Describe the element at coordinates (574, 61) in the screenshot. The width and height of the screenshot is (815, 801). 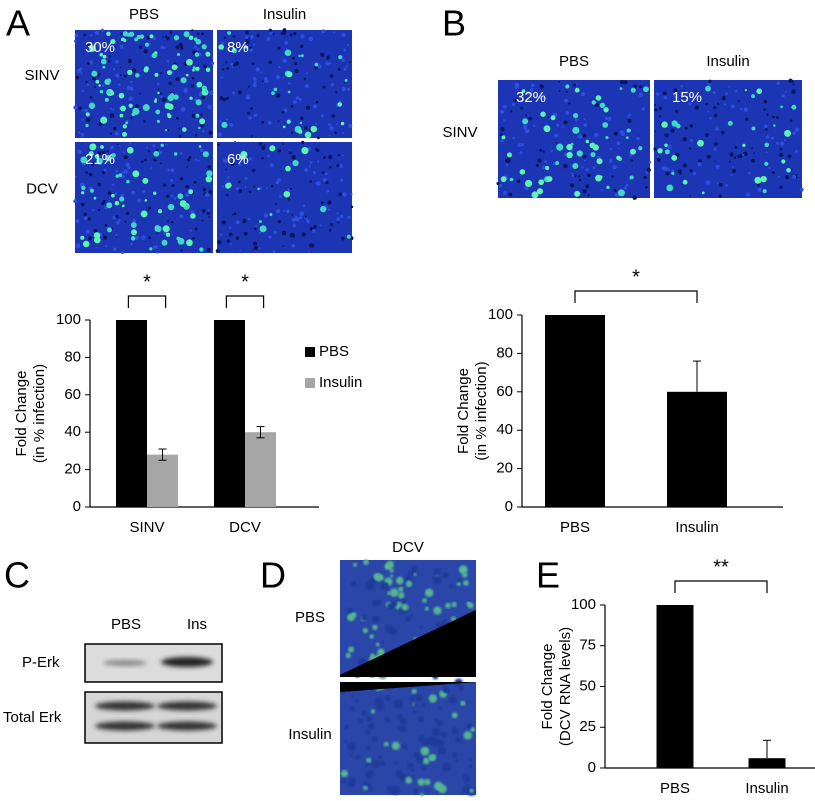
I see `column-label: PBS` at that location.